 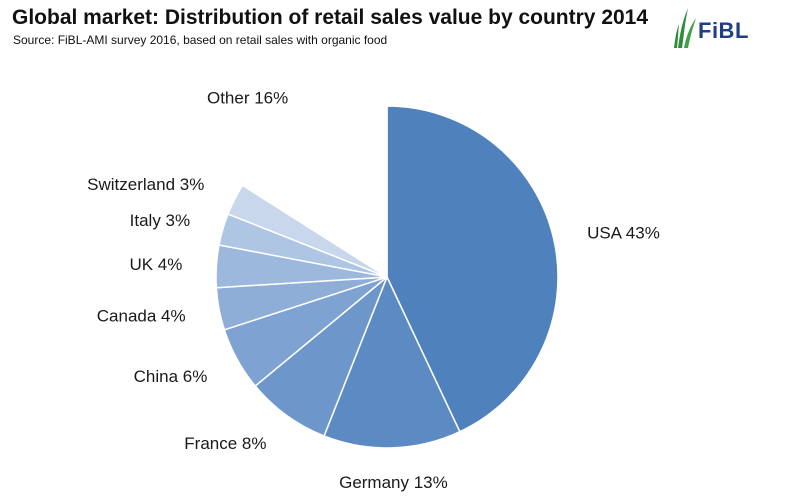 I want to click on slice-label-france: France 8%, so click(x=225, y=443).